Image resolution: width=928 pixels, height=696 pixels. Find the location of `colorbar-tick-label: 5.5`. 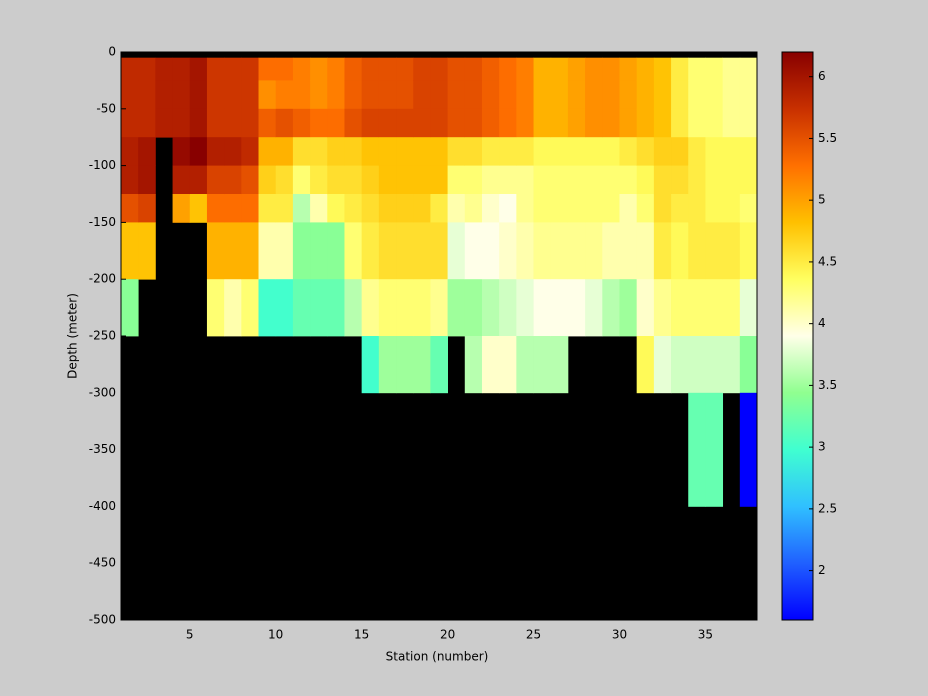

colorbar-tick-label: 5.5 is located at coordinates (827, 138).